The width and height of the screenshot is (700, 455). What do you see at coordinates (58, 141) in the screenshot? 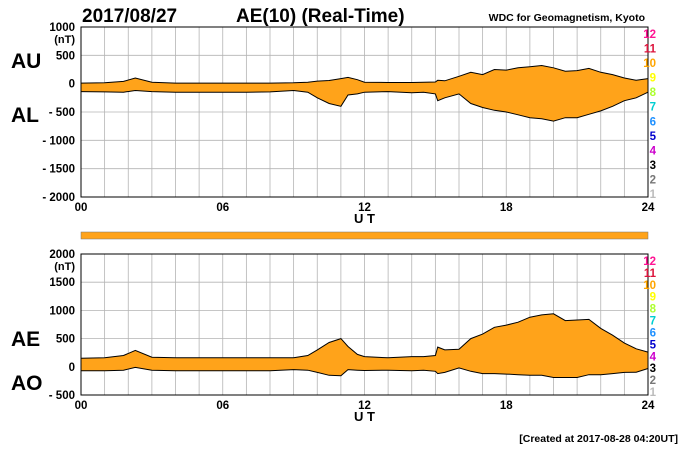
I see `y-tick-label: - 1000` at bounding box center [58, 141].